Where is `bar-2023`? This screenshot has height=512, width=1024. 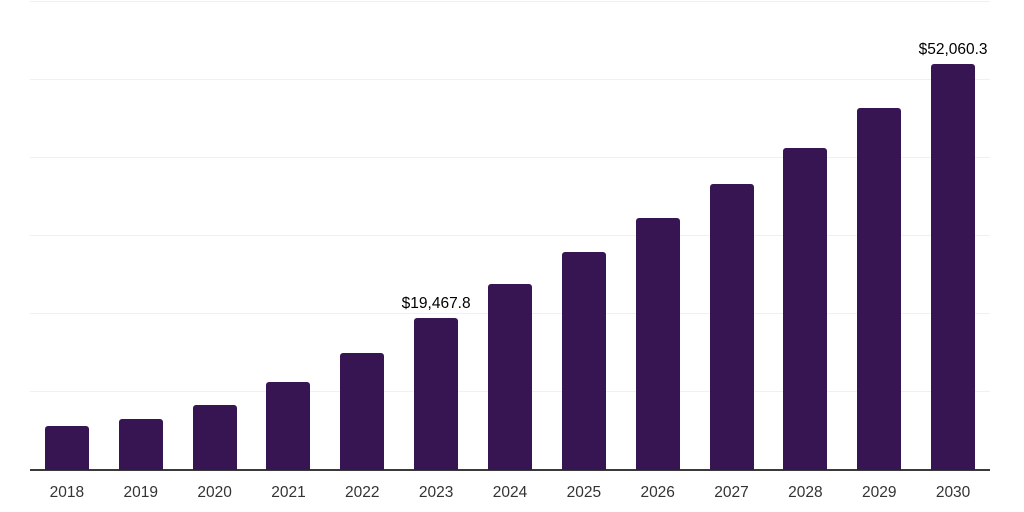 bar-2023 is located at coordinates (436, 394).